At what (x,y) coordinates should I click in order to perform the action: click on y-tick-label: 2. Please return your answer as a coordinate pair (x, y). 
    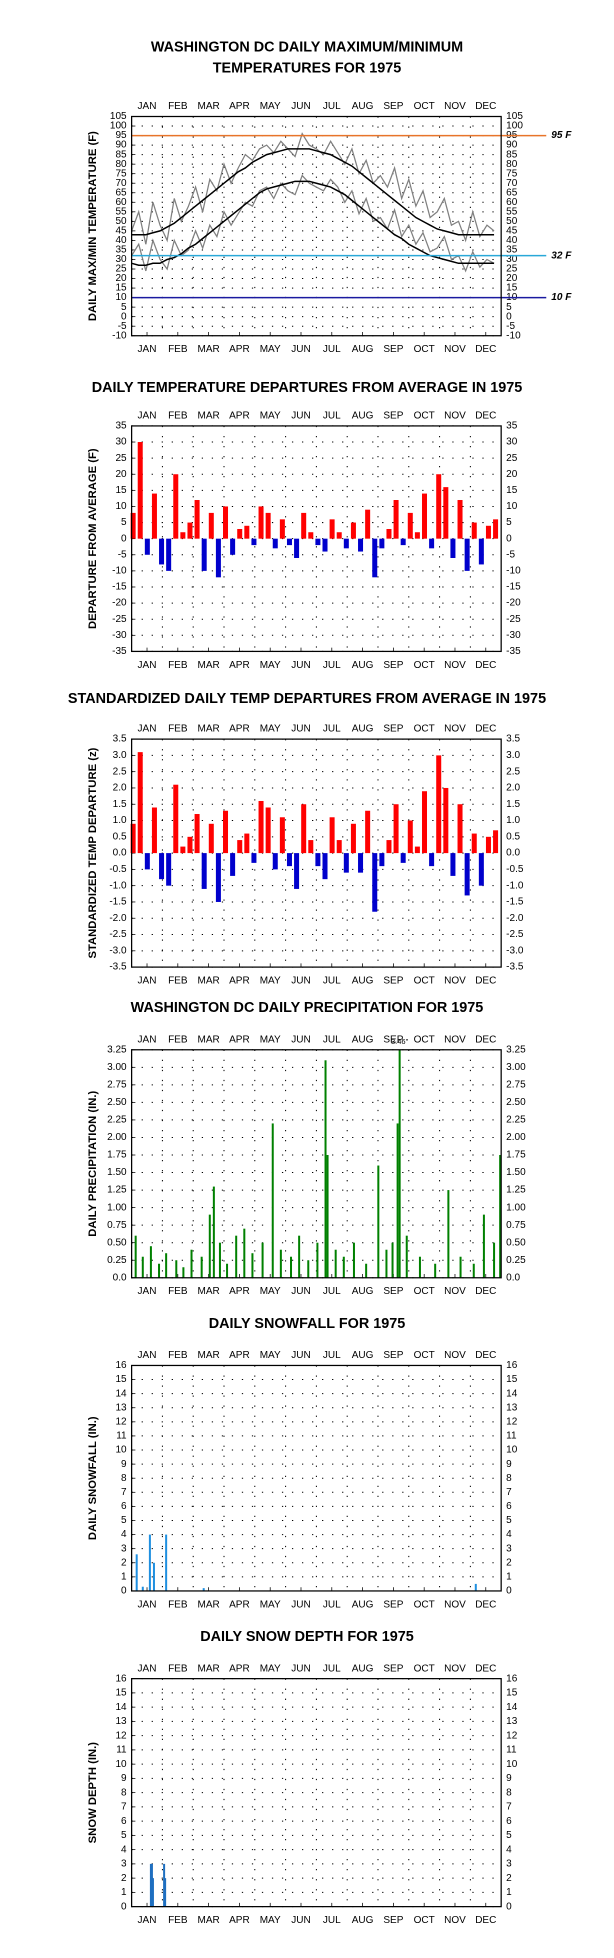
    Looking at the image, I should click on (509, 1878).